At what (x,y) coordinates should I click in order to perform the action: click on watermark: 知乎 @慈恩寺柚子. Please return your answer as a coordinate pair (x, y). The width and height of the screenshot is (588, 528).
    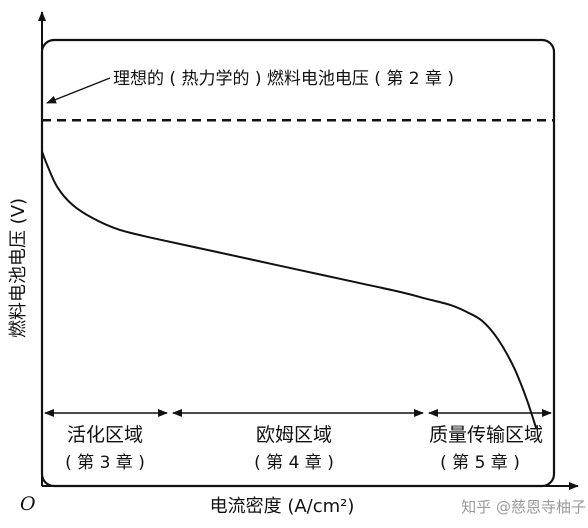
    Looking at the image, I should click on (523, 507).